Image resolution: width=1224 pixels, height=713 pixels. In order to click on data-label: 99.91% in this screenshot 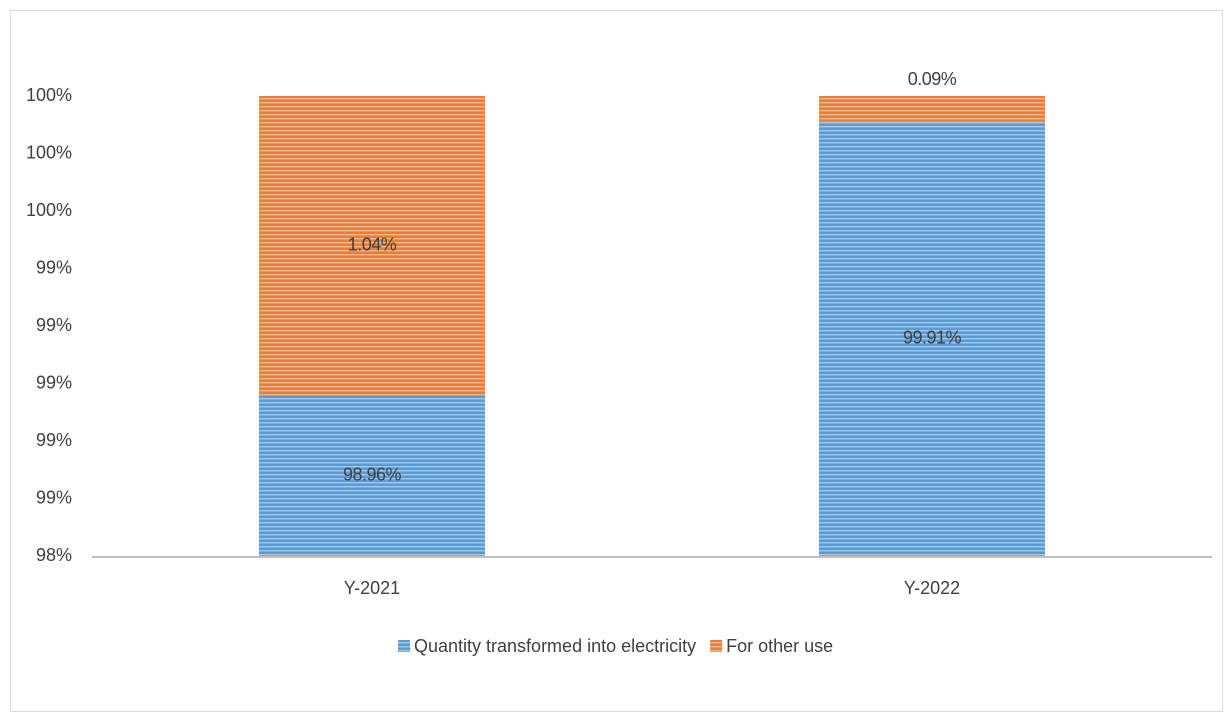, I will do `click(932, 338)`.